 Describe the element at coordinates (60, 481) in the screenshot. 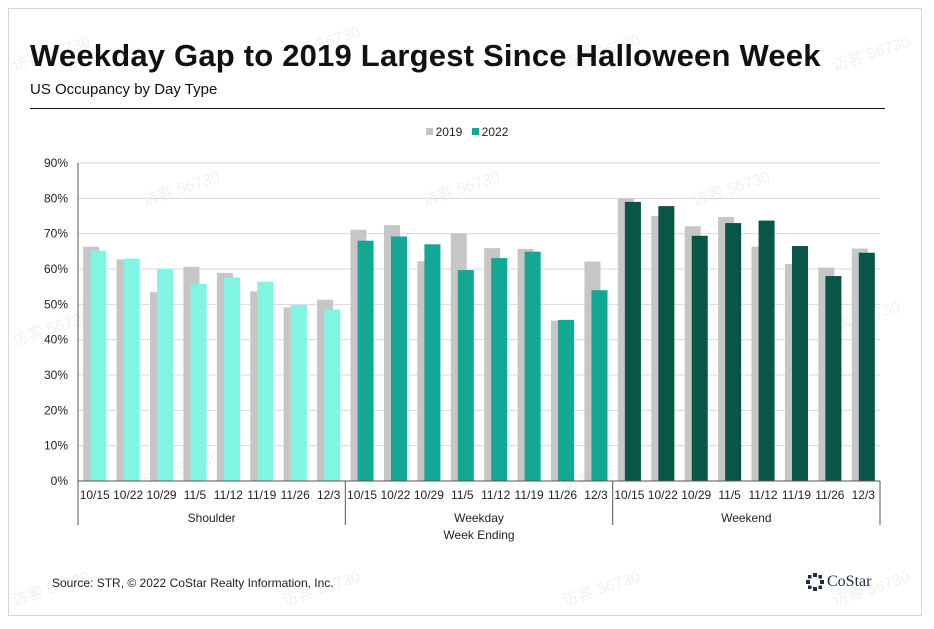

I see `y-tick-label: 0%` at that location.